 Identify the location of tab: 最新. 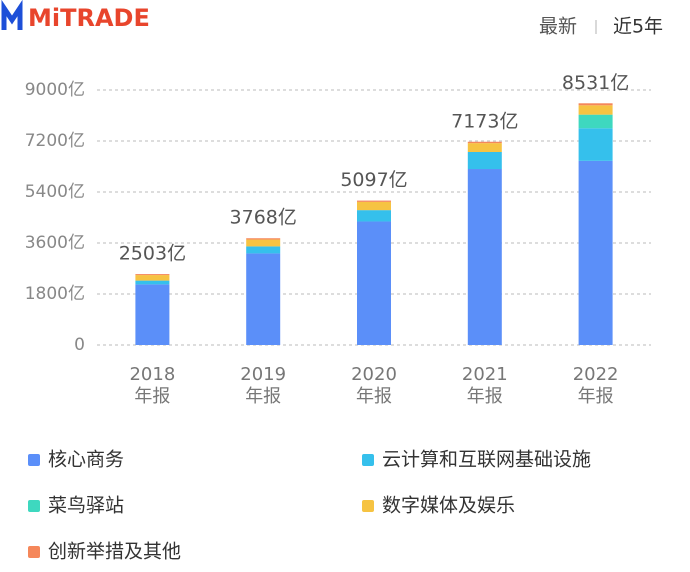
(558, 27).